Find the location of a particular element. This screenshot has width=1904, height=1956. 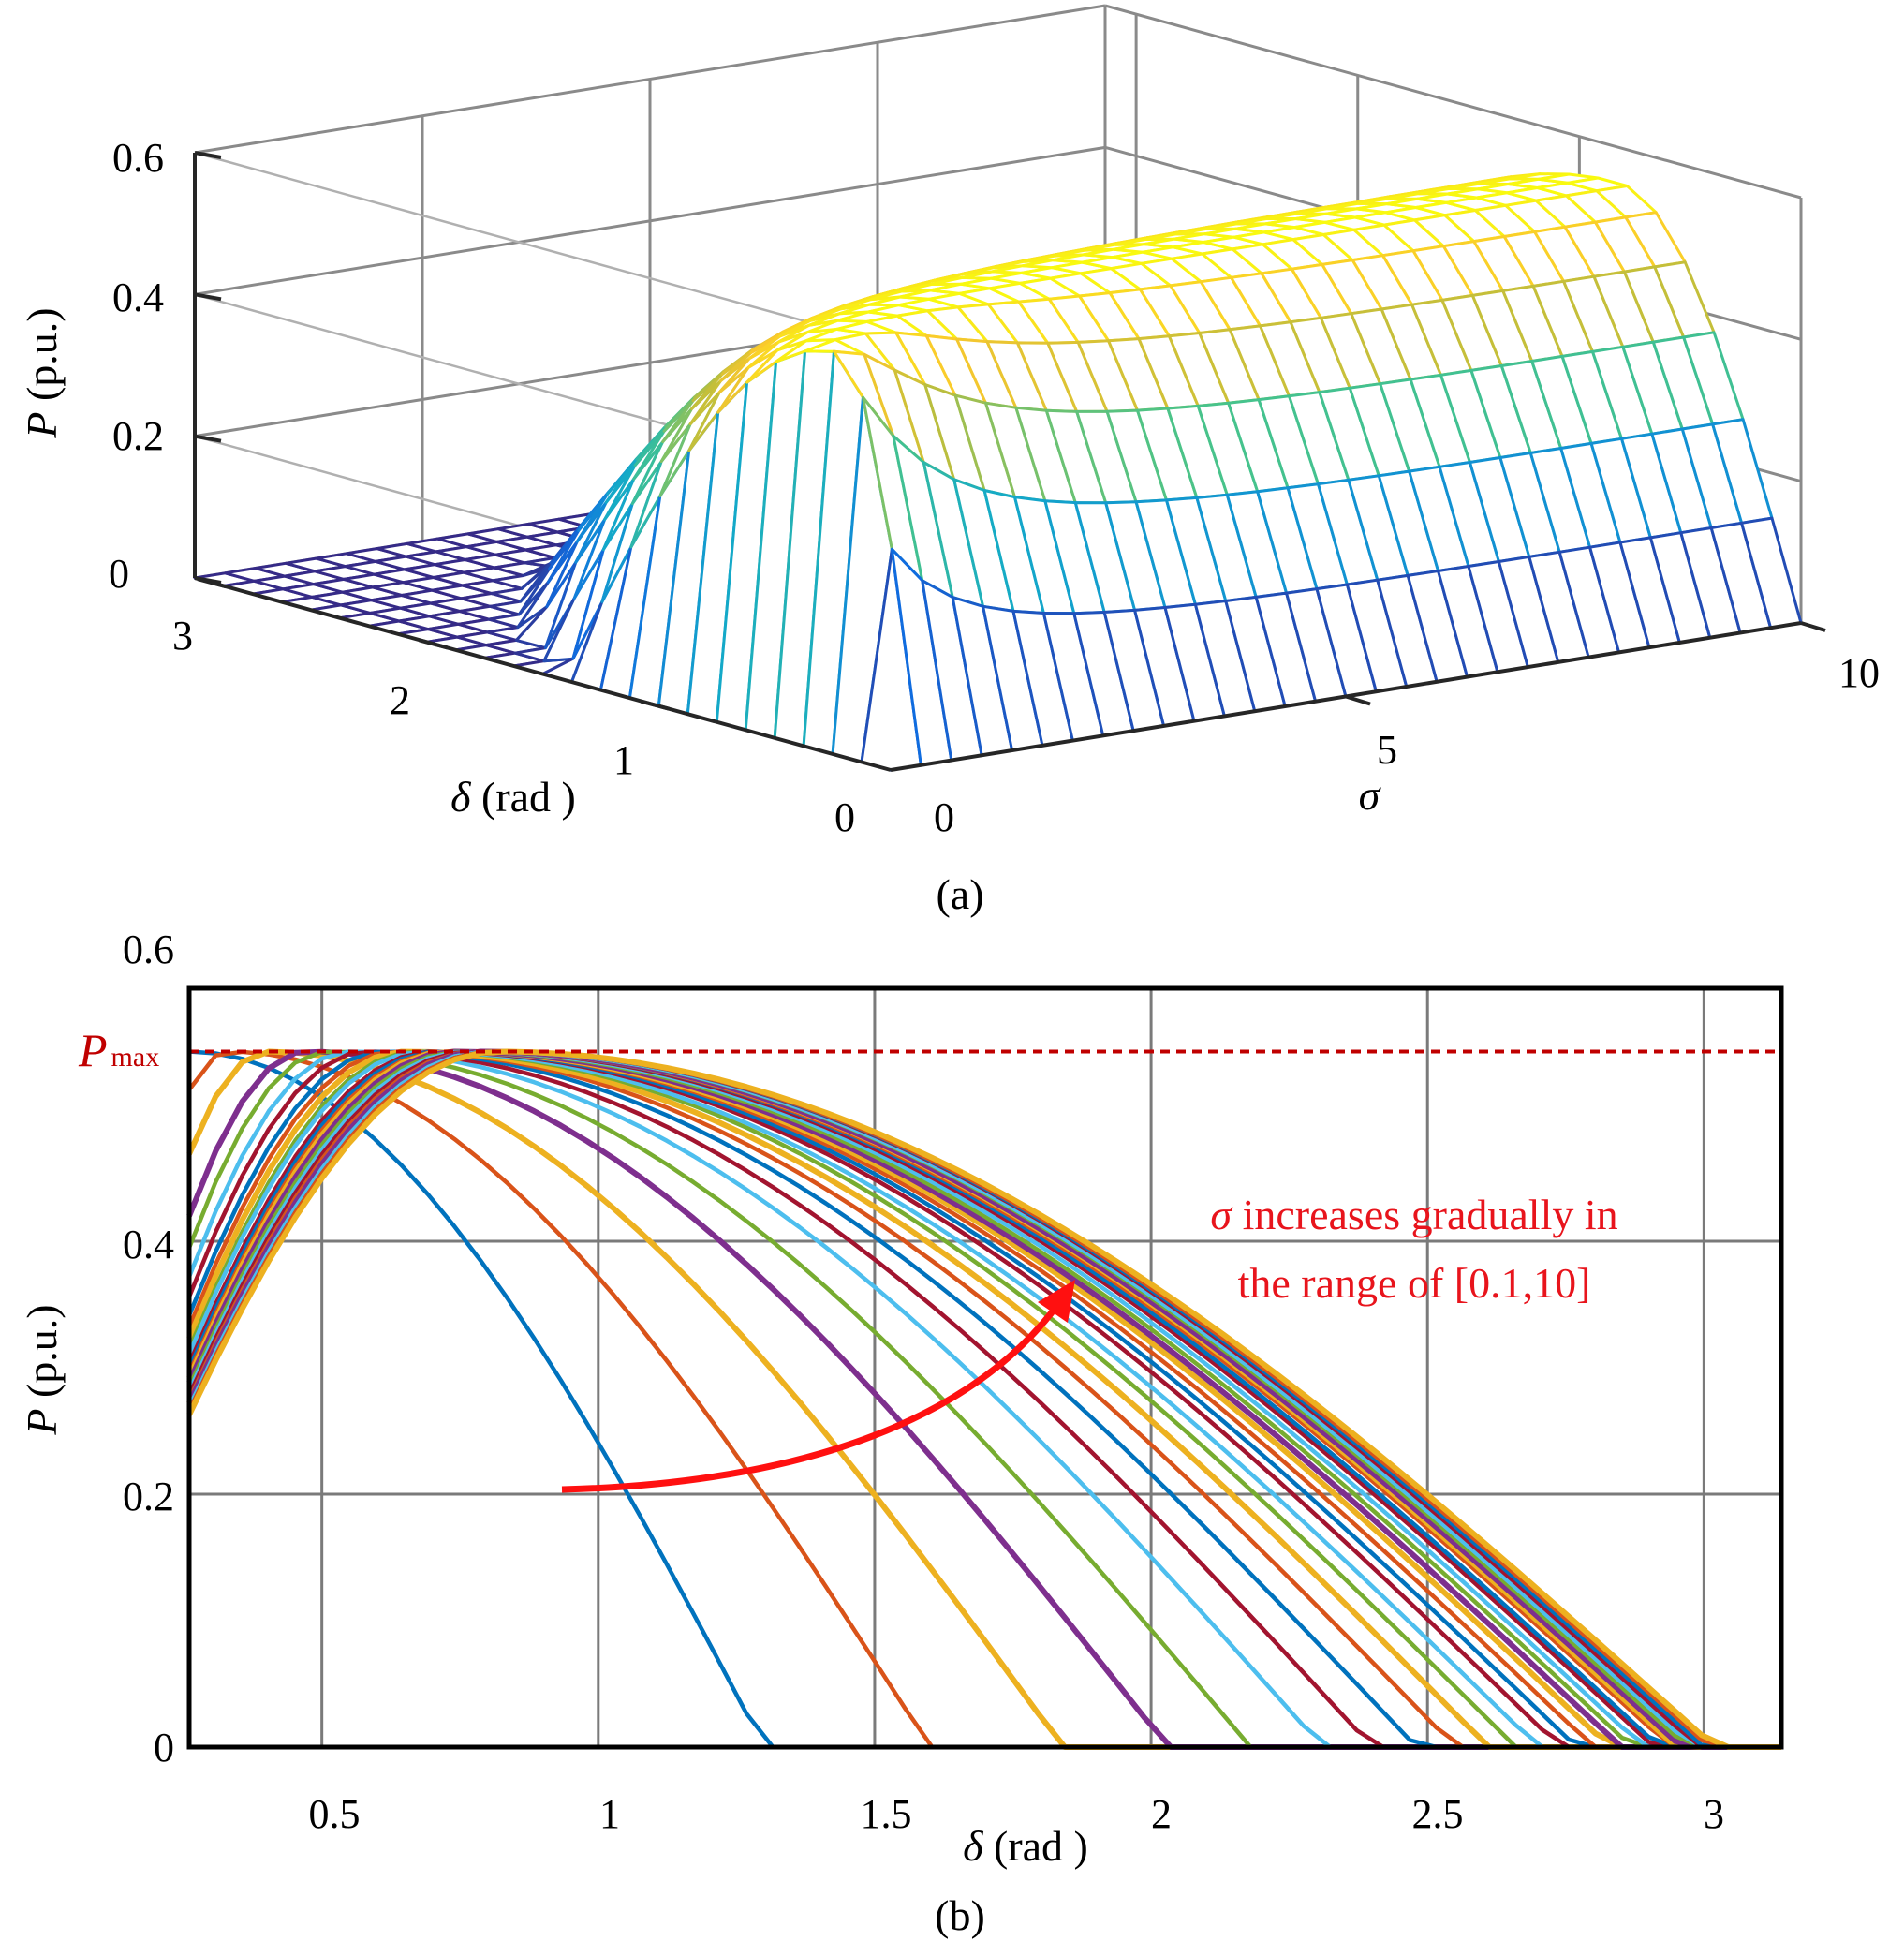

a-z-axis-unit: (p.u.) is located at coordinates (42, 359).